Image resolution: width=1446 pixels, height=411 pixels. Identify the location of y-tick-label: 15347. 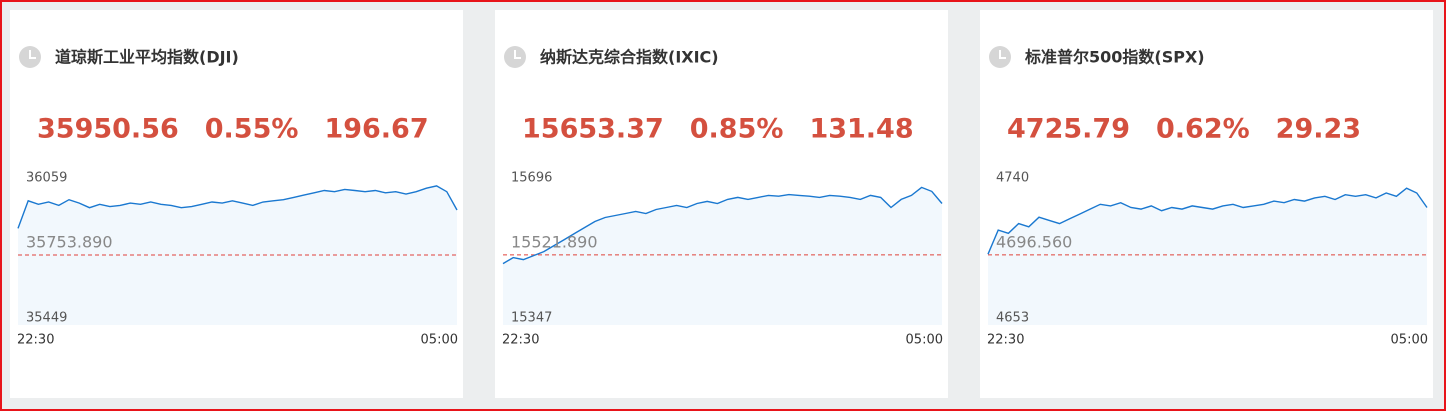
(531, 318).